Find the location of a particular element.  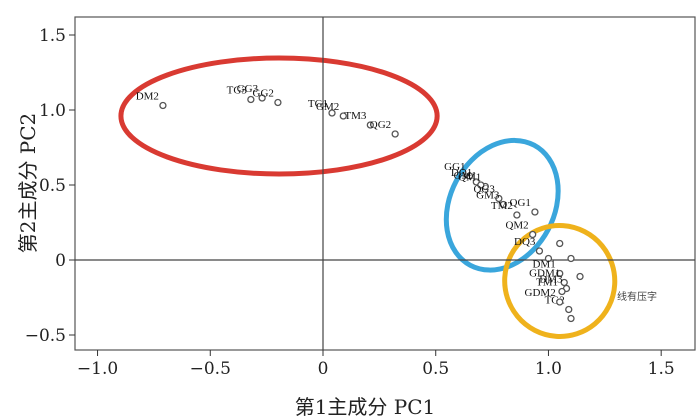

point-label: QG2 is located at coordinates (380, 125).